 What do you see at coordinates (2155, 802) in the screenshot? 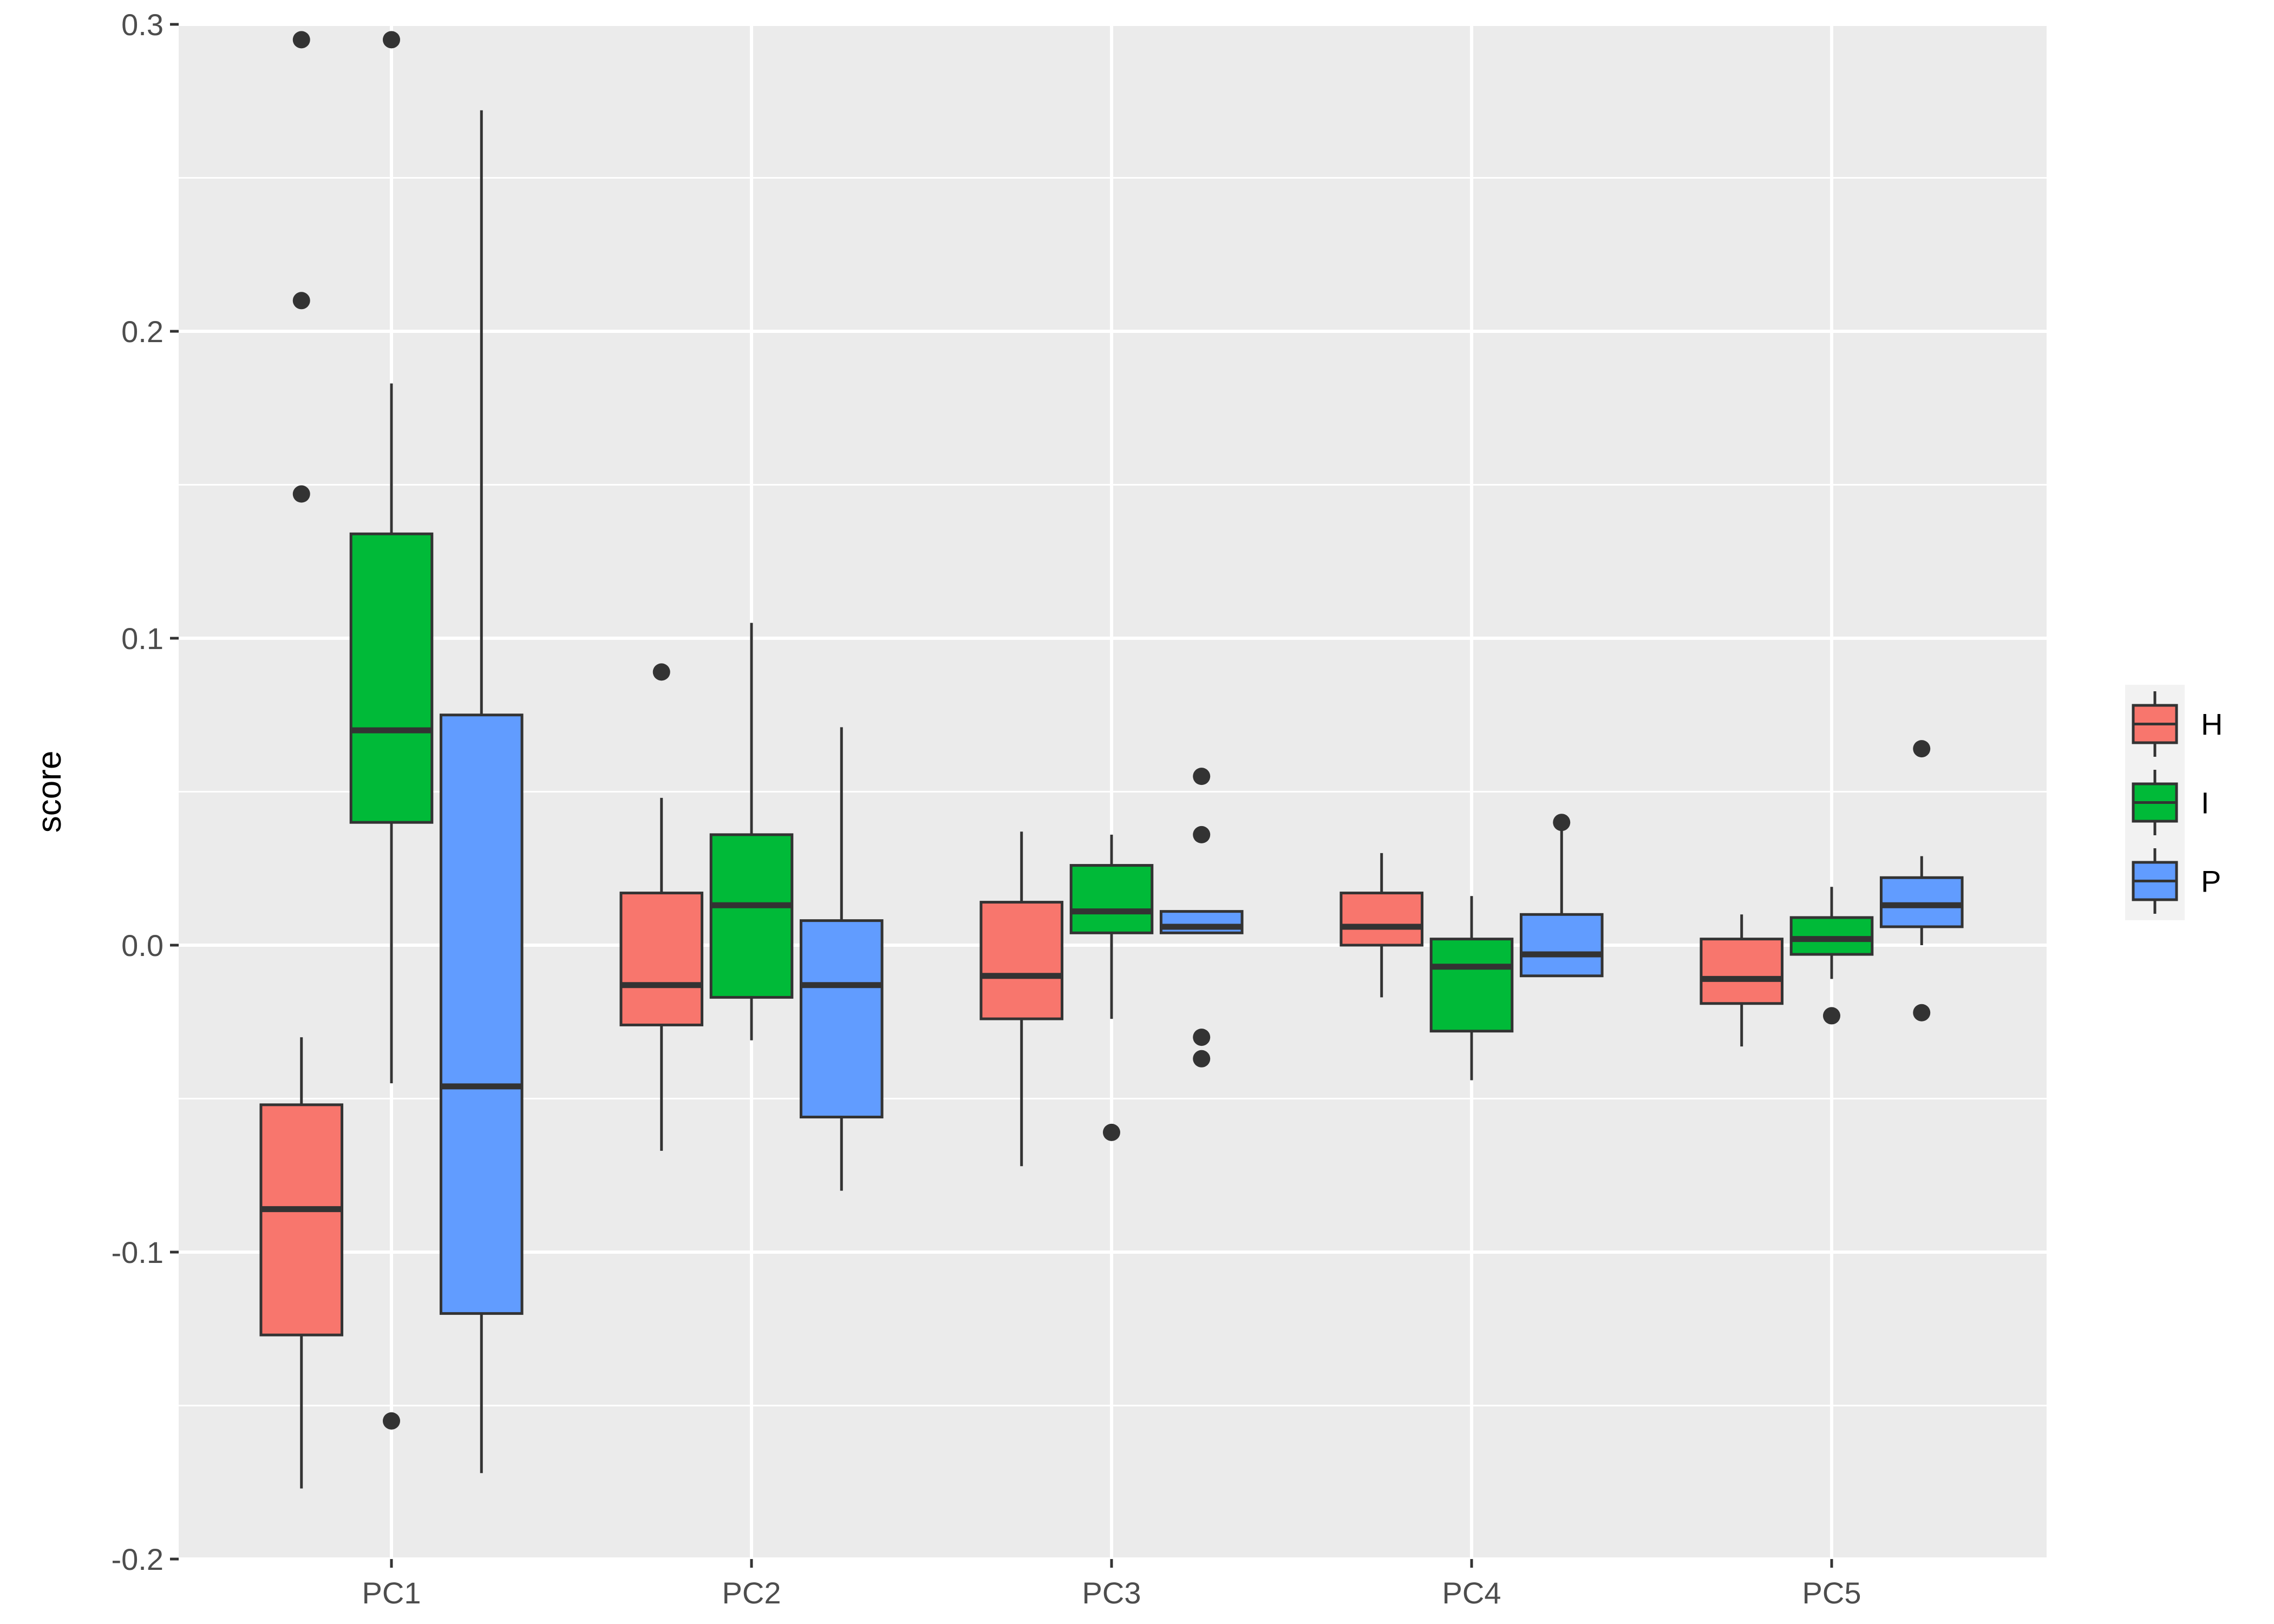
I see `legend-key-I` at bounding box center [2155, 802].